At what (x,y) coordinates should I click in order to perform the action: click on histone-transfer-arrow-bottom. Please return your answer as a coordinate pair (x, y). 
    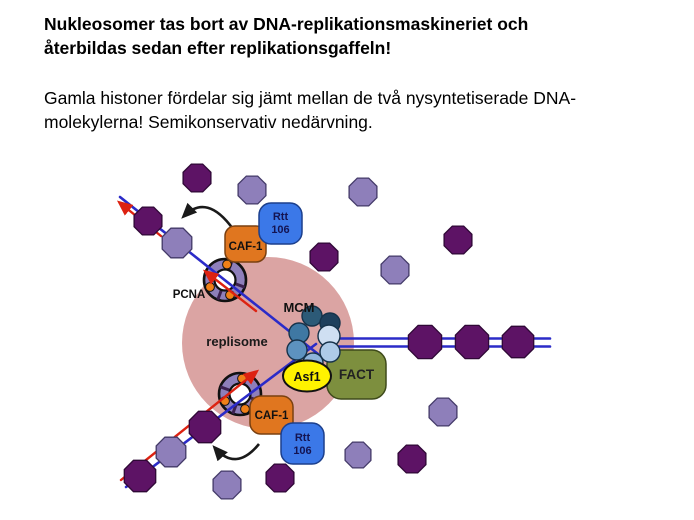
    Looking at the image, I should click on (236, 452).